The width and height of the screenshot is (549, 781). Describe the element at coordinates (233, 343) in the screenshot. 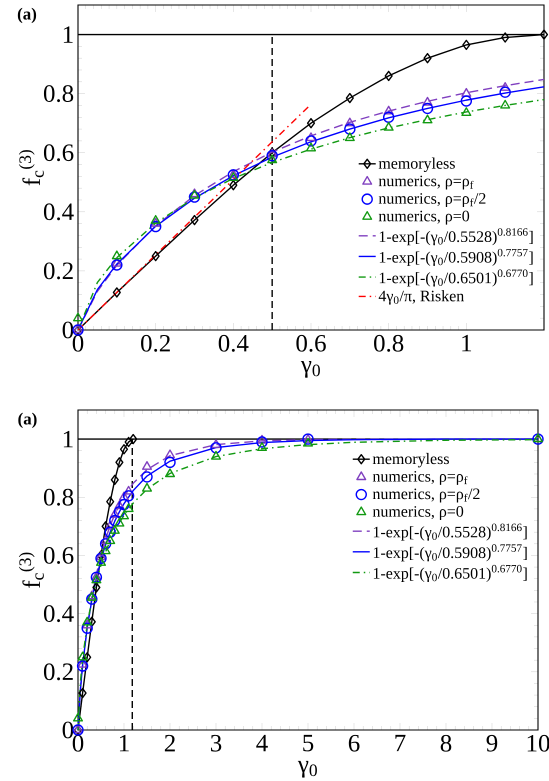

I see `x-tick-label: 0.4` at that location.